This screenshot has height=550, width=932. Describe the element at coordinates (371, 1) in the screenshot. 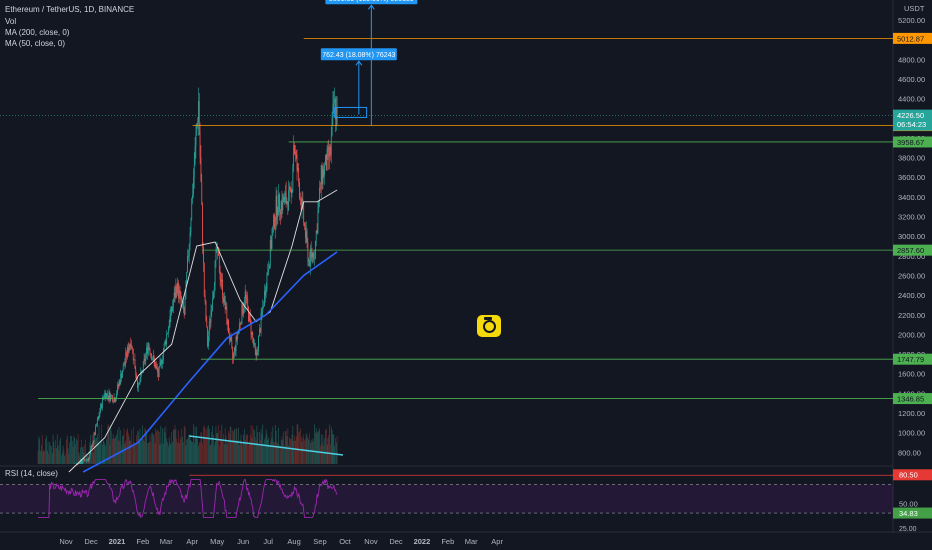

I see `measure-label: 5801.89 (139.99%) 580189` at that location.